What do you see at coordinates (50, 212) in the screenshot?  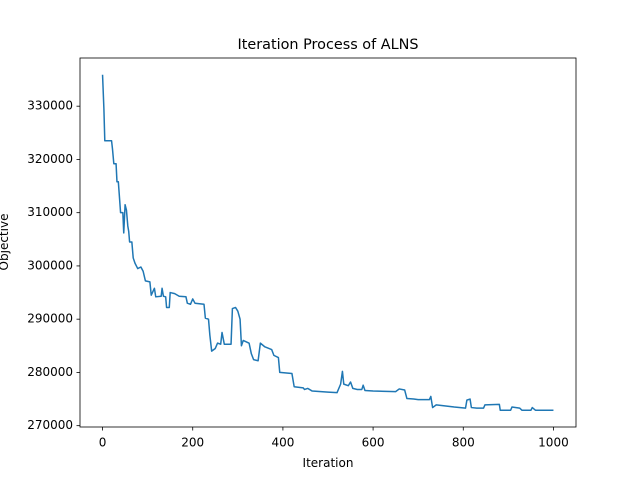 I see `y-tick-label: 310000` at bounding box center [50, 212].